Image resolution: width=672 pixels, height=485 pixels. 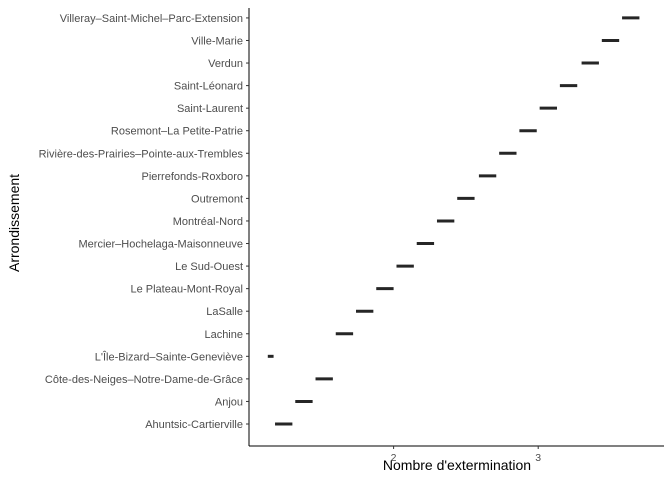 What do you see at coordinates (225, 64) in the screenshot?
I see `y-tick-label: Verdun` at bounding box center [225, 64].